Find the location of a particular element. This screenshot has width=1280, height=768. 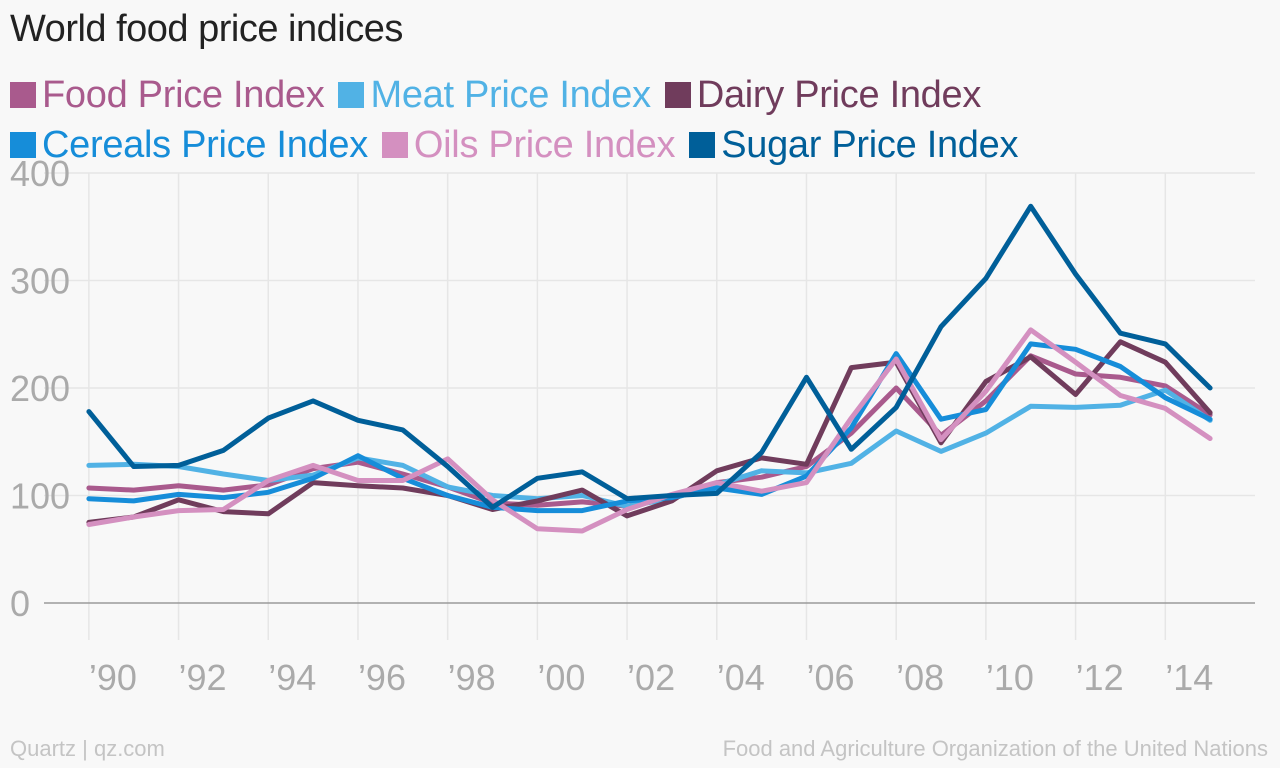

x-tick-label: ’94 is located at coordinates (292, 677).